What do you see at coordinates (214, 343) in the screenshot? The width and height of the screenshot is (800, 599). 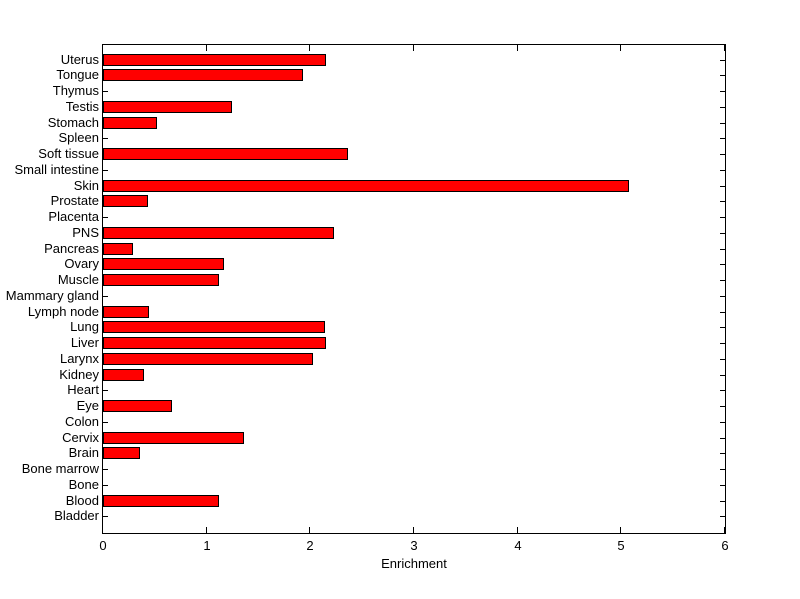 I see `bar-liver` at bounding box center [214, 343].